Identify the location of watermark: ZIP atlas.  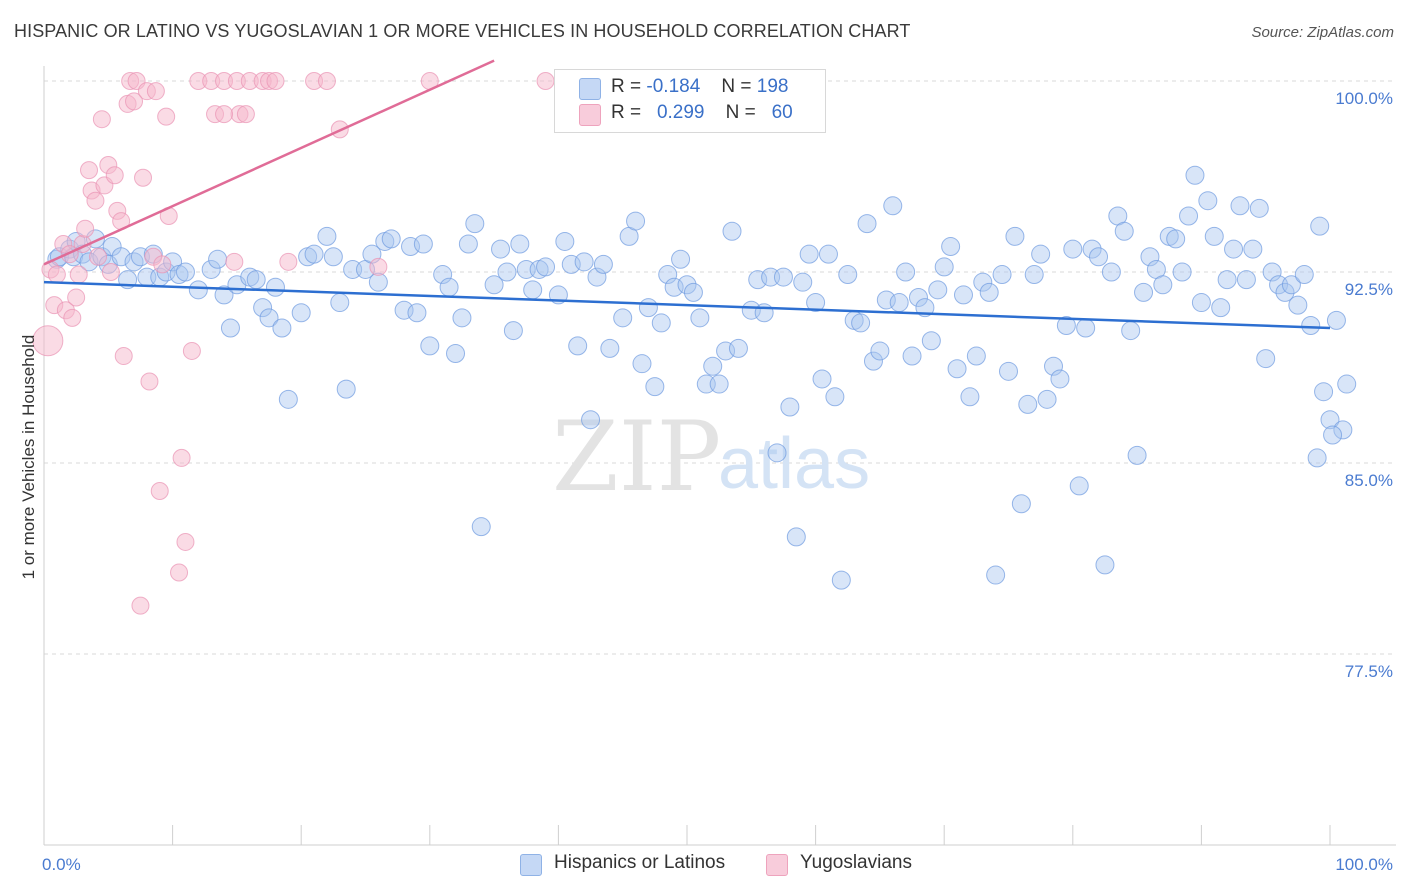
(711, 457).